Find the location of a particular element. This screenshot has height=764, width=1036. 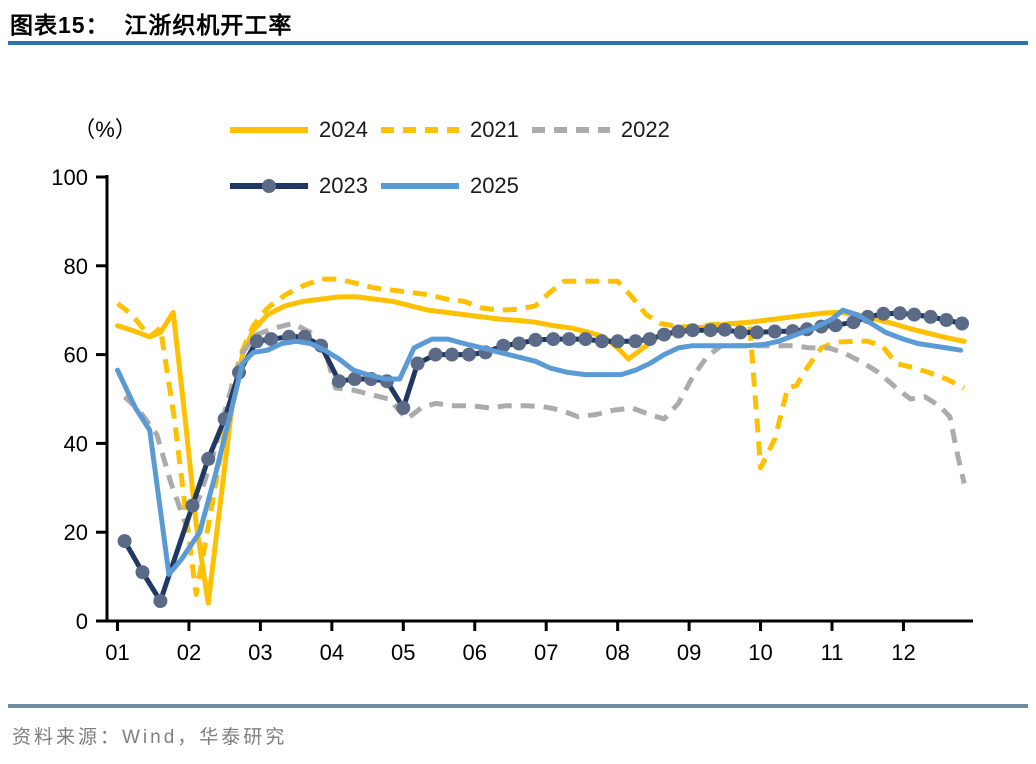

source-note: 资料来源：Wind，华泰研究 is located at coordinates (150, 737).